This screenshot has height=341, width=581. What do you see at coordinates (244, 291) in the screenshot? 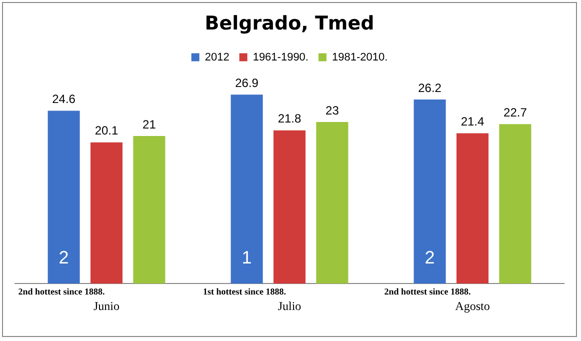
I see `text: 1st hottest since 1888.` at bounding box center [244, 291].